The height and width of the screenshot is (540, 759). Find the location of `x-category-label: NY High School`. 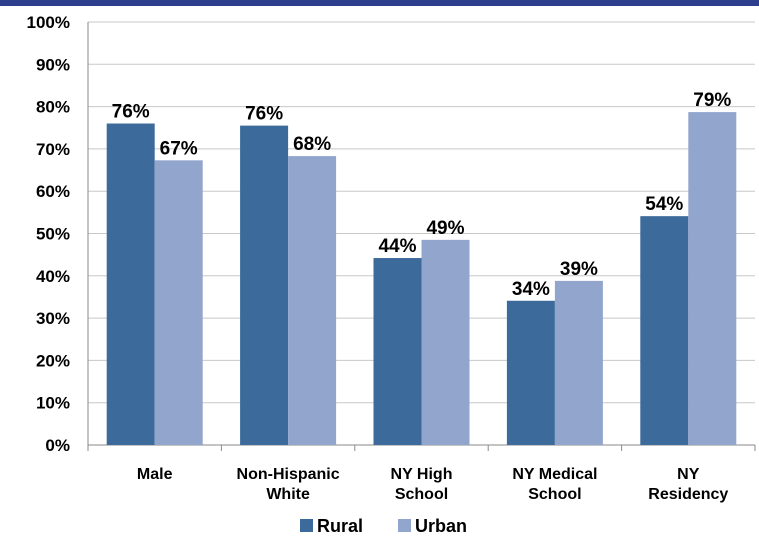

x-category-label: NY High School is located at coordinates (422, 484).